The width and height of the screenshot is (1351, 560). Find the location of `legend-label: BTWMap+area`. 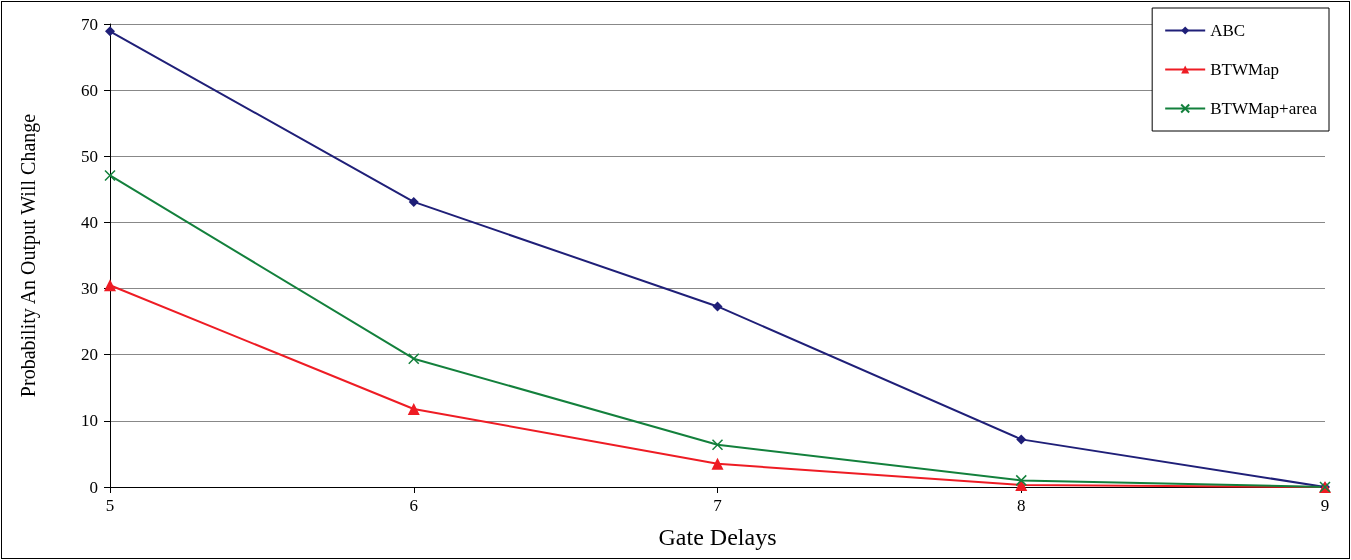

legend-label: BTWMap+area is located at coordinates (1264, 108).